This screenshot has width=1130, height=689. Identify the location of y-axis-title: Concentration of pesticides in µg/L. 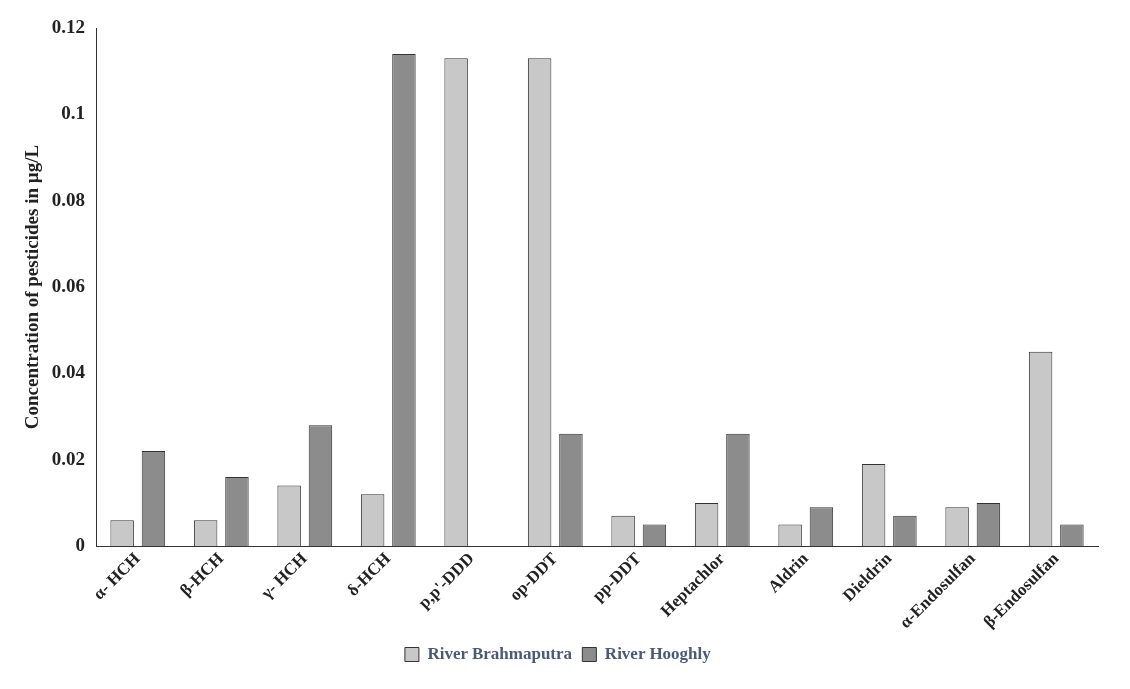
(32, 287).